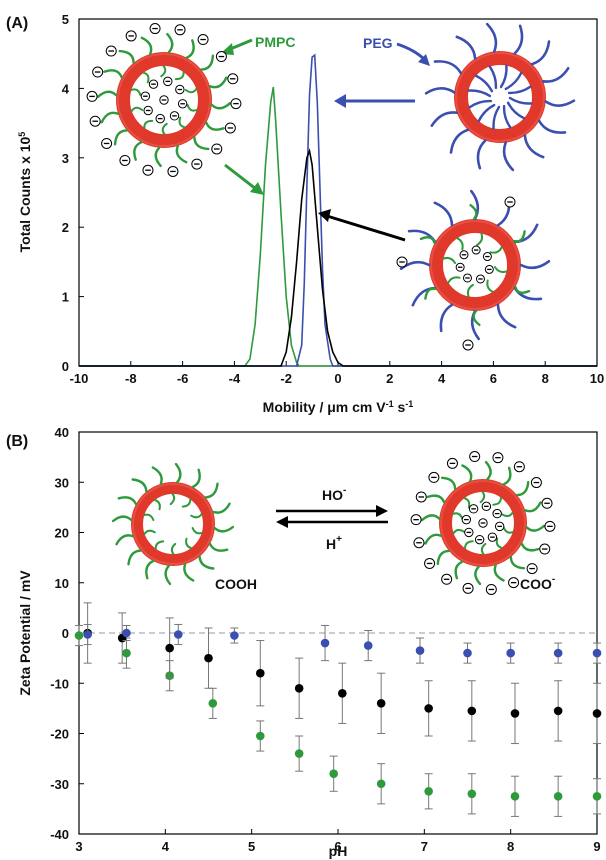 This screenshot has height=860, width=606. I want to click on panel-b-xlabel: pH, so click(338, 851).